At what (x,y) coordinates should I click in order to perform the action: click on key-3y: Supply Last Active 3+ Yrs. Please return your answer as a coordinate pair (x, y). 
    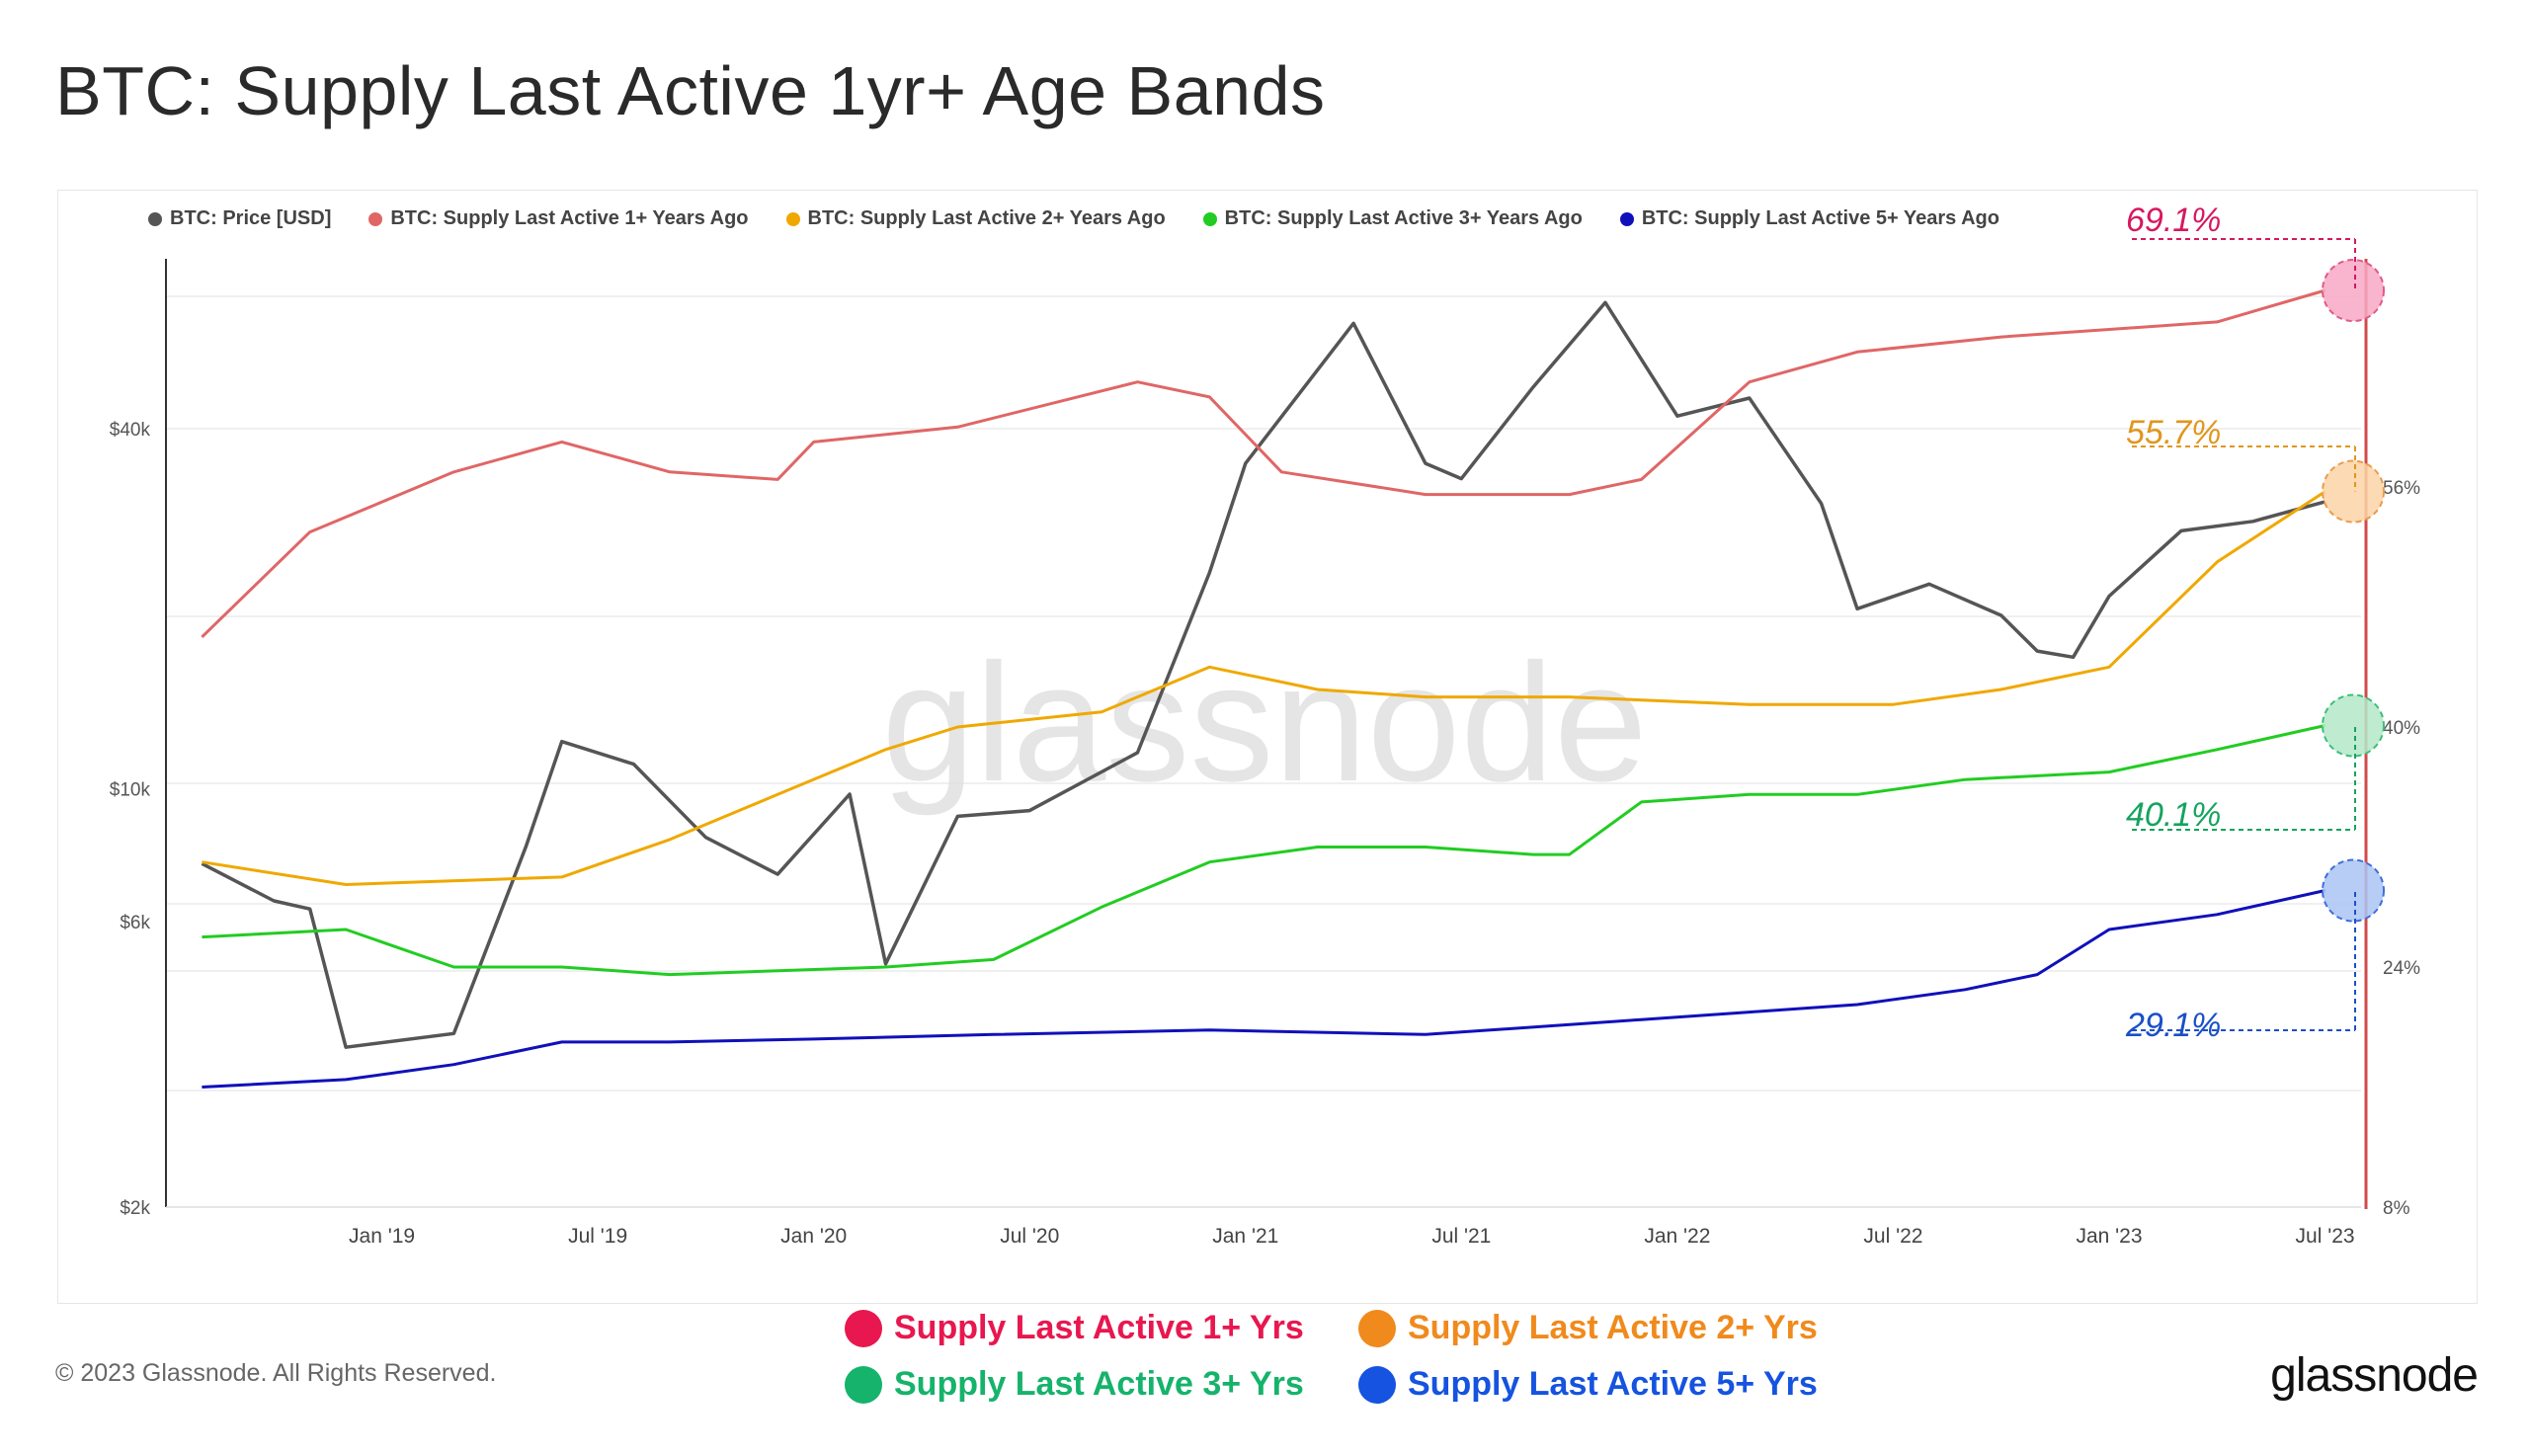
    Looking at the image, I should click on (1101, 1384).